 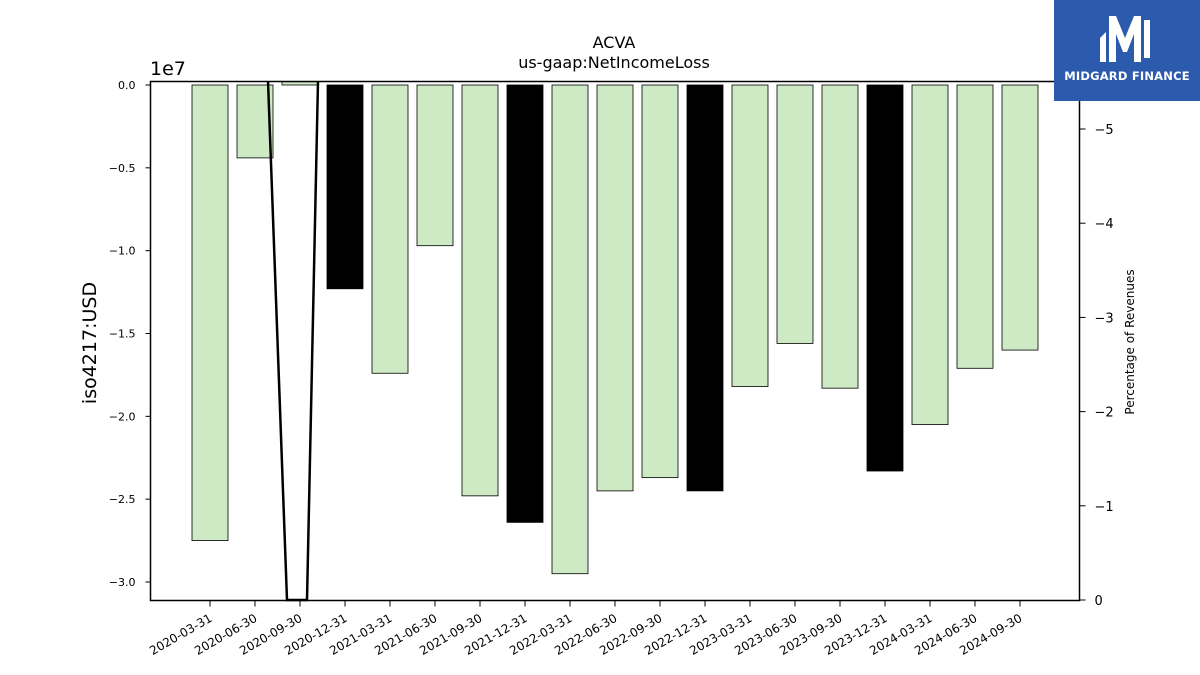 What do you see at coordinates (293, 341) in the screenshot?
I see `percentage-of-revenues-line` at bounding box center [293, 341].